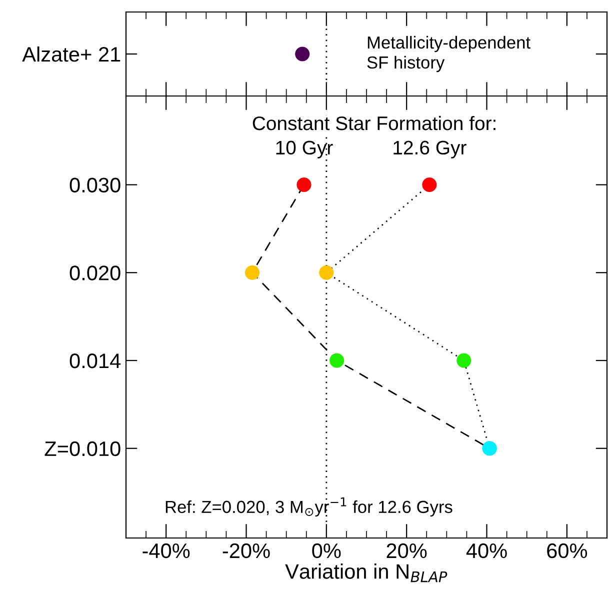  What do you see at coordinates (366, 573) in the screenshot?
I see `x-axis-title: Variation in N$_{BLAP}$` at bounding box center [366, 573].